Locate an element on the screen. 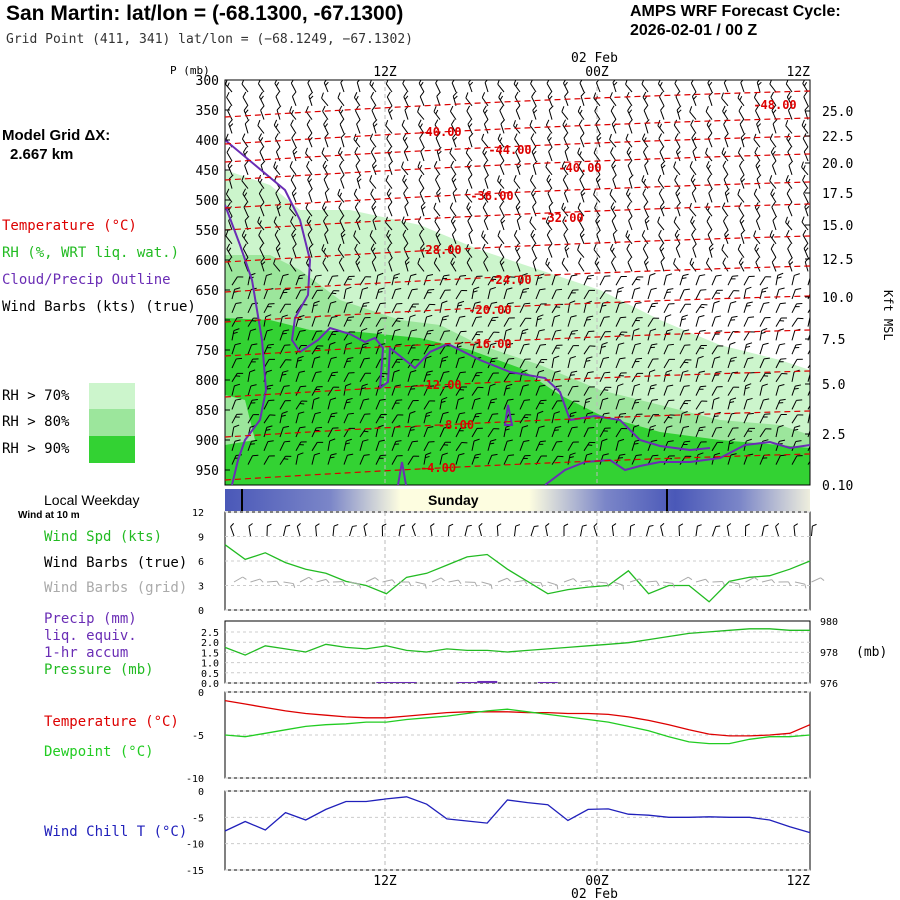  temperature-y-tick-label: -10 is located at coordinates (195, 779).